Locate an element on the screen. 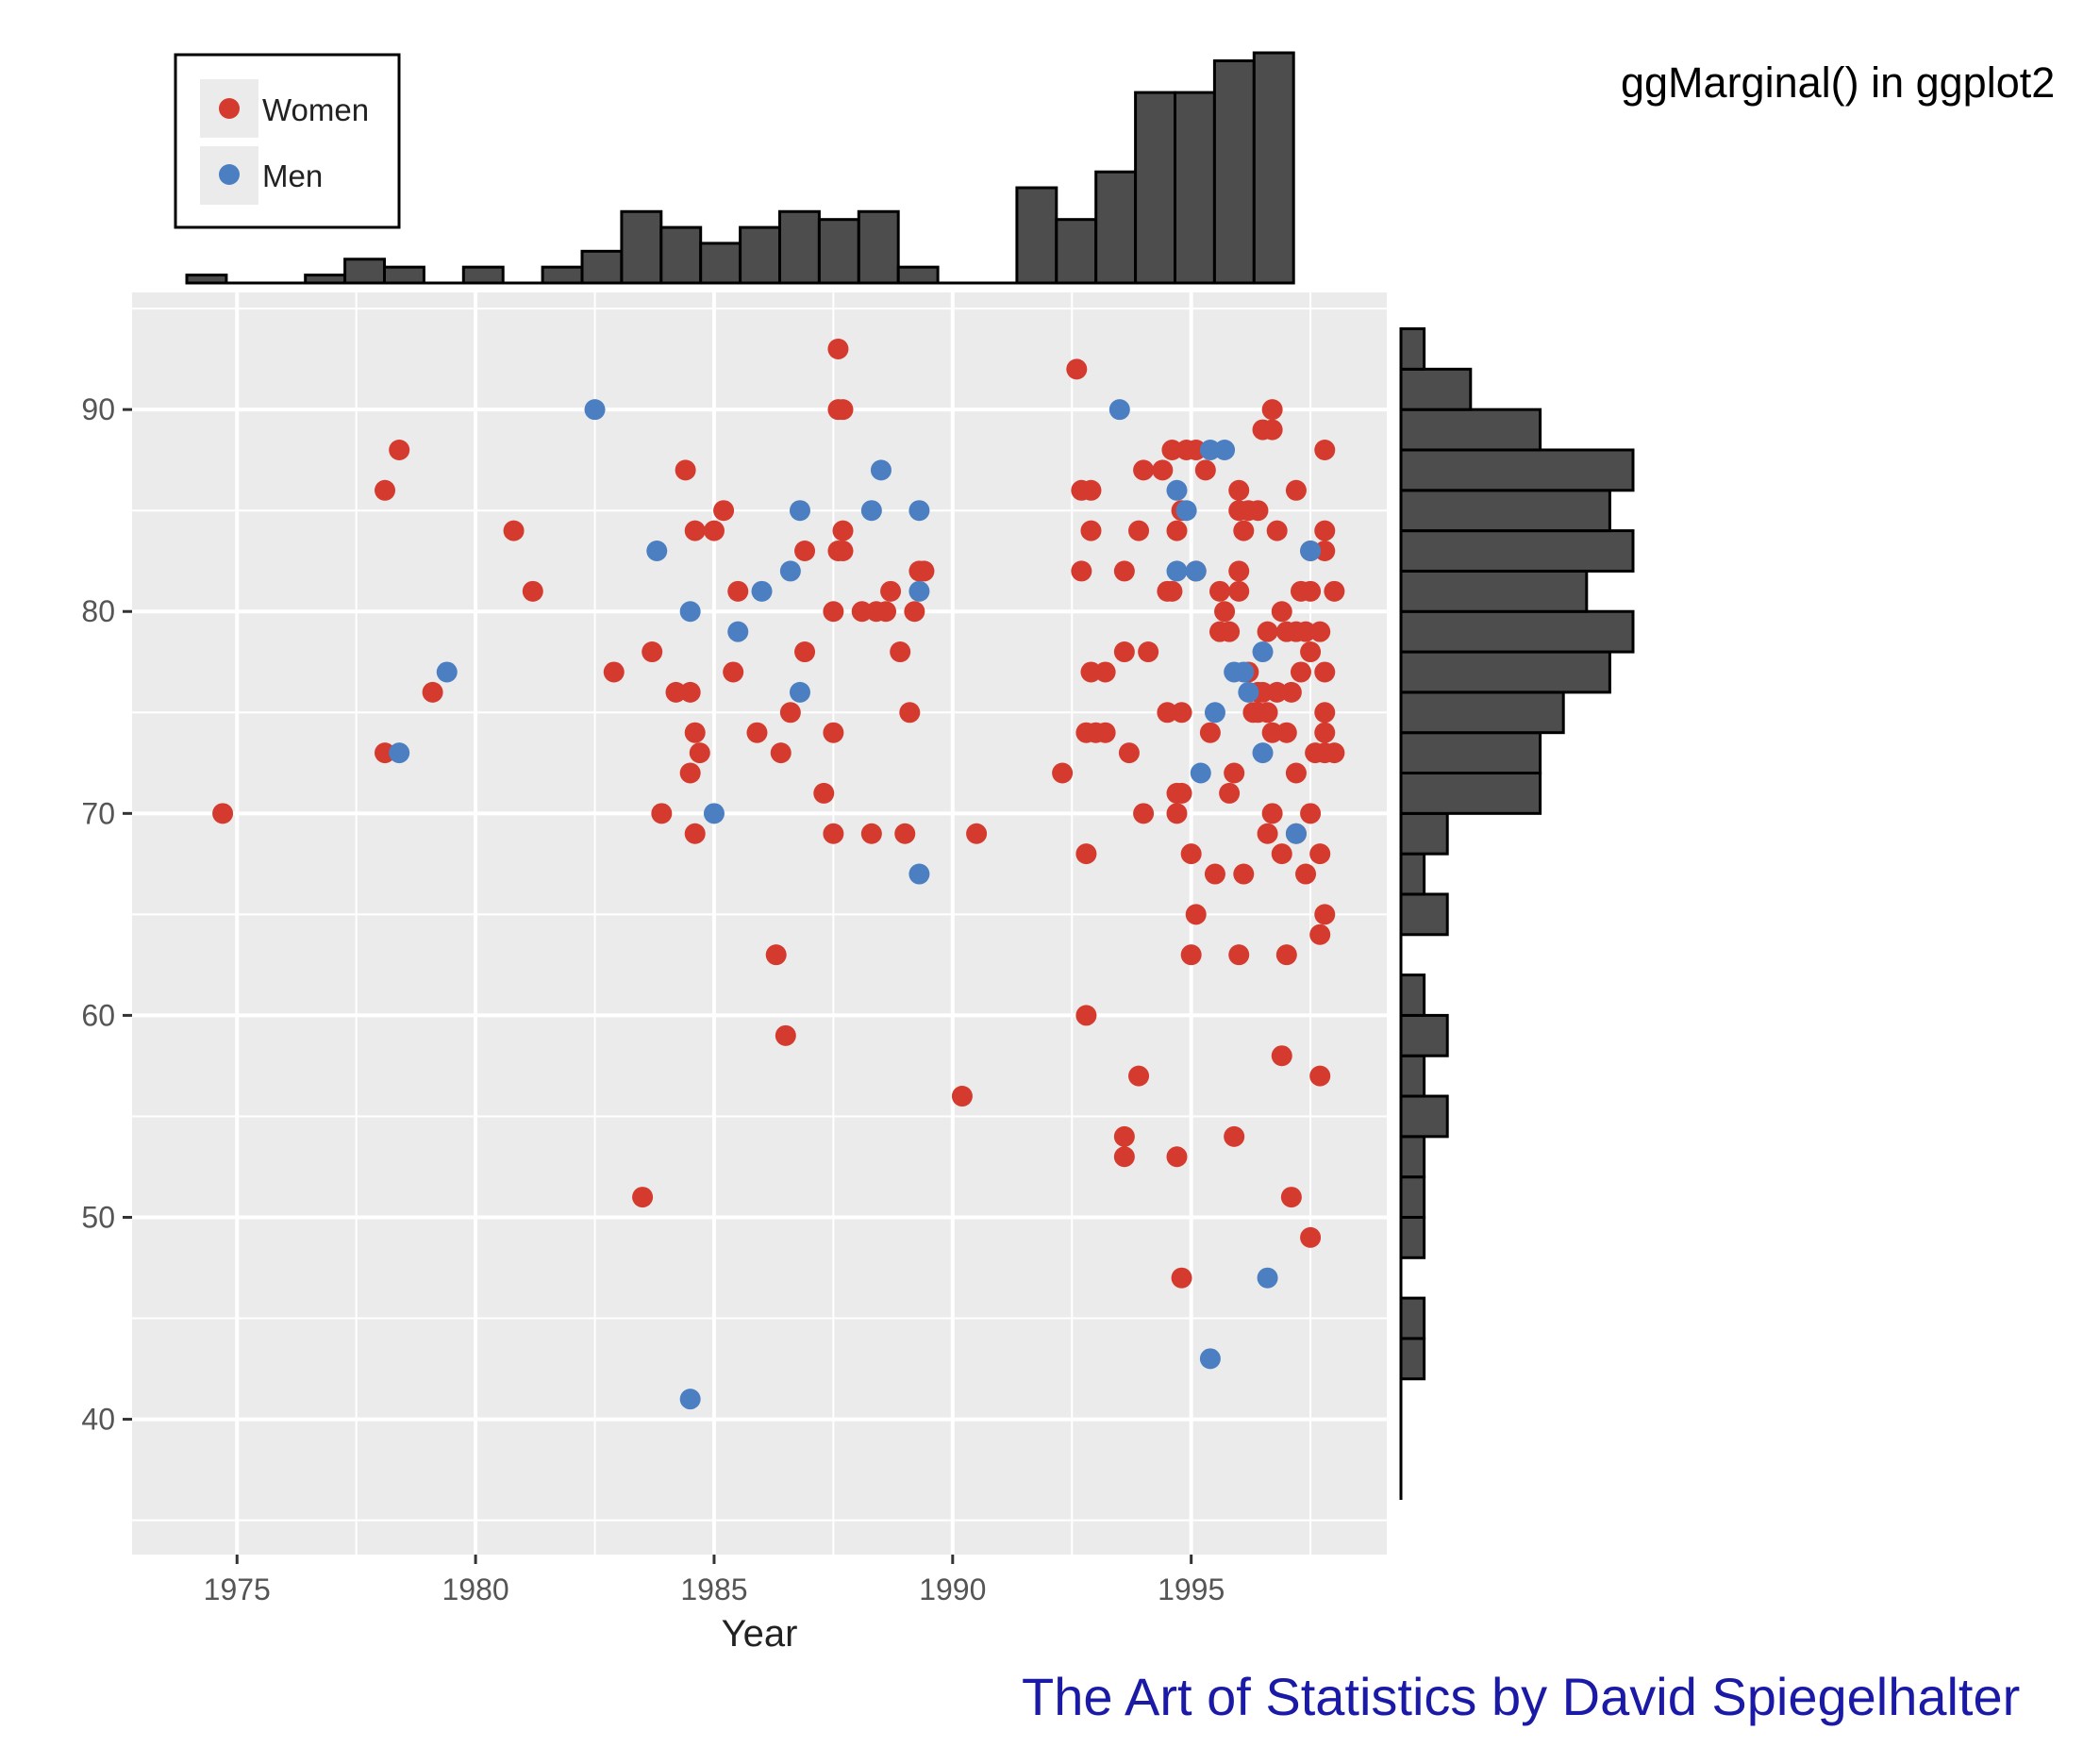 This screenshot has height=1747, width=2100. y-tick-label: 90 is located at coordinates (98, 409).